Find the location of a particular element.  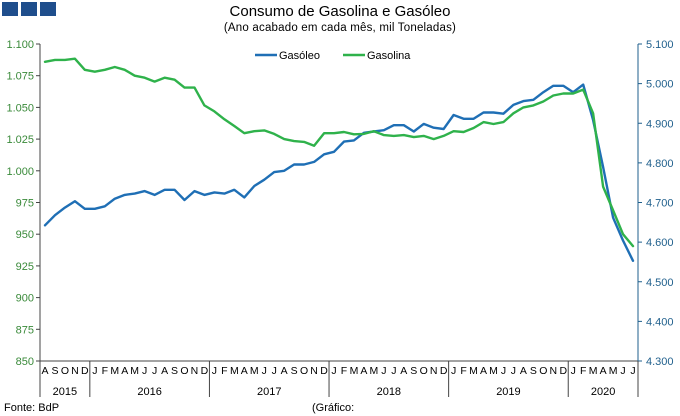

x-year-label: 2020 is located at coordinates (603, 392).